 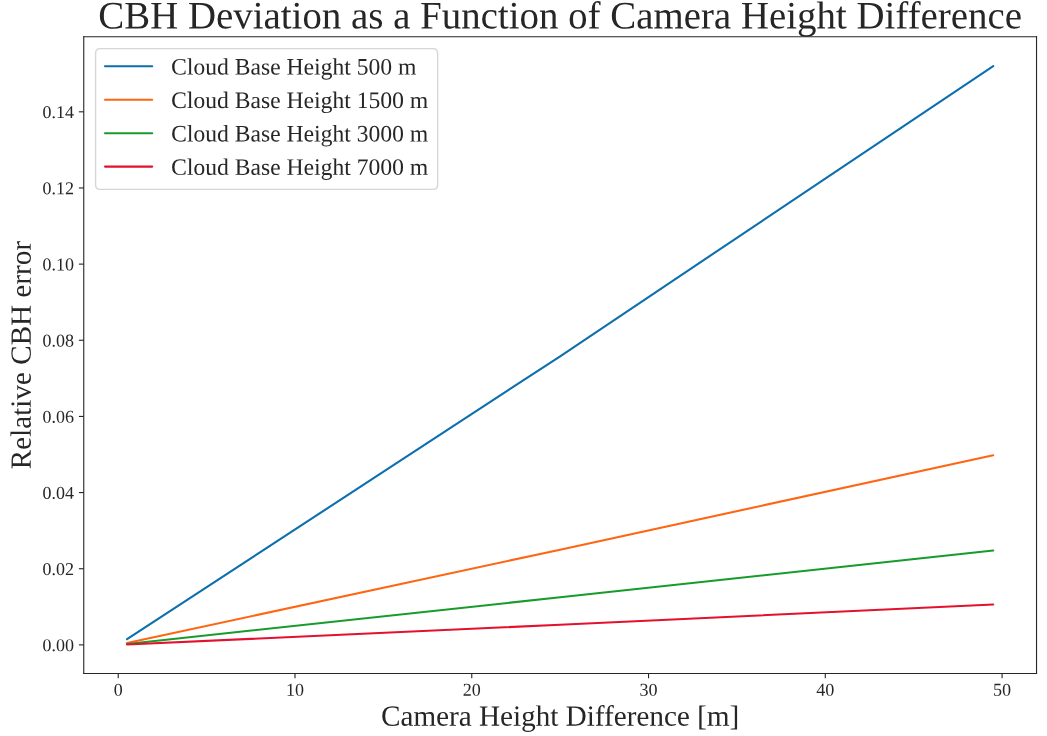 I want to click on x-tick-label: 30, so click(x=648, y=689).